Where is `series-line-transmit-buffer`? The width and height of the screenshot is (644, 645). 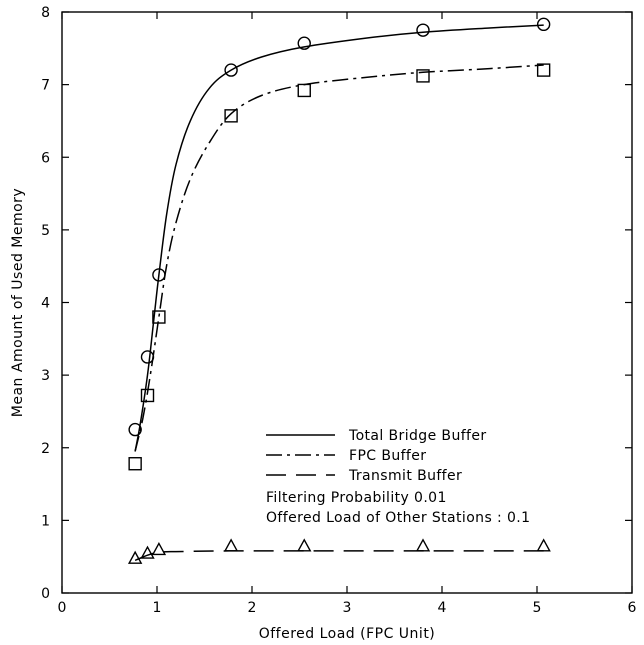
series-line-transmit-buffer is located at coordinates (339, 556).